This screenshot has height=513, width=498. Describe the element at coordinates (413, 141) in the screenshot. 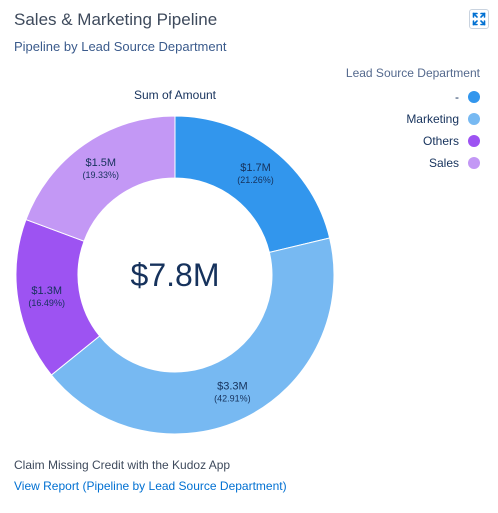

I see `legend-item: Others` at that location.